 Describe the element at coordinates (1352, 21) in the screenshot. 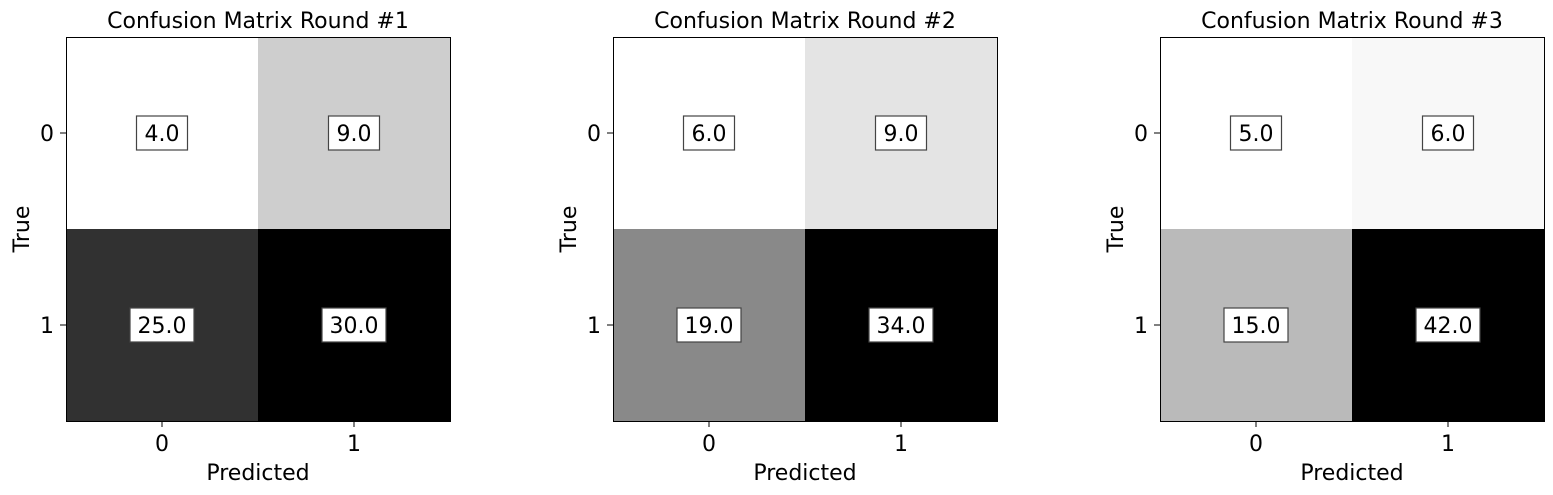

I see `chart-title: Confusion Matrix Round #3` at that location.